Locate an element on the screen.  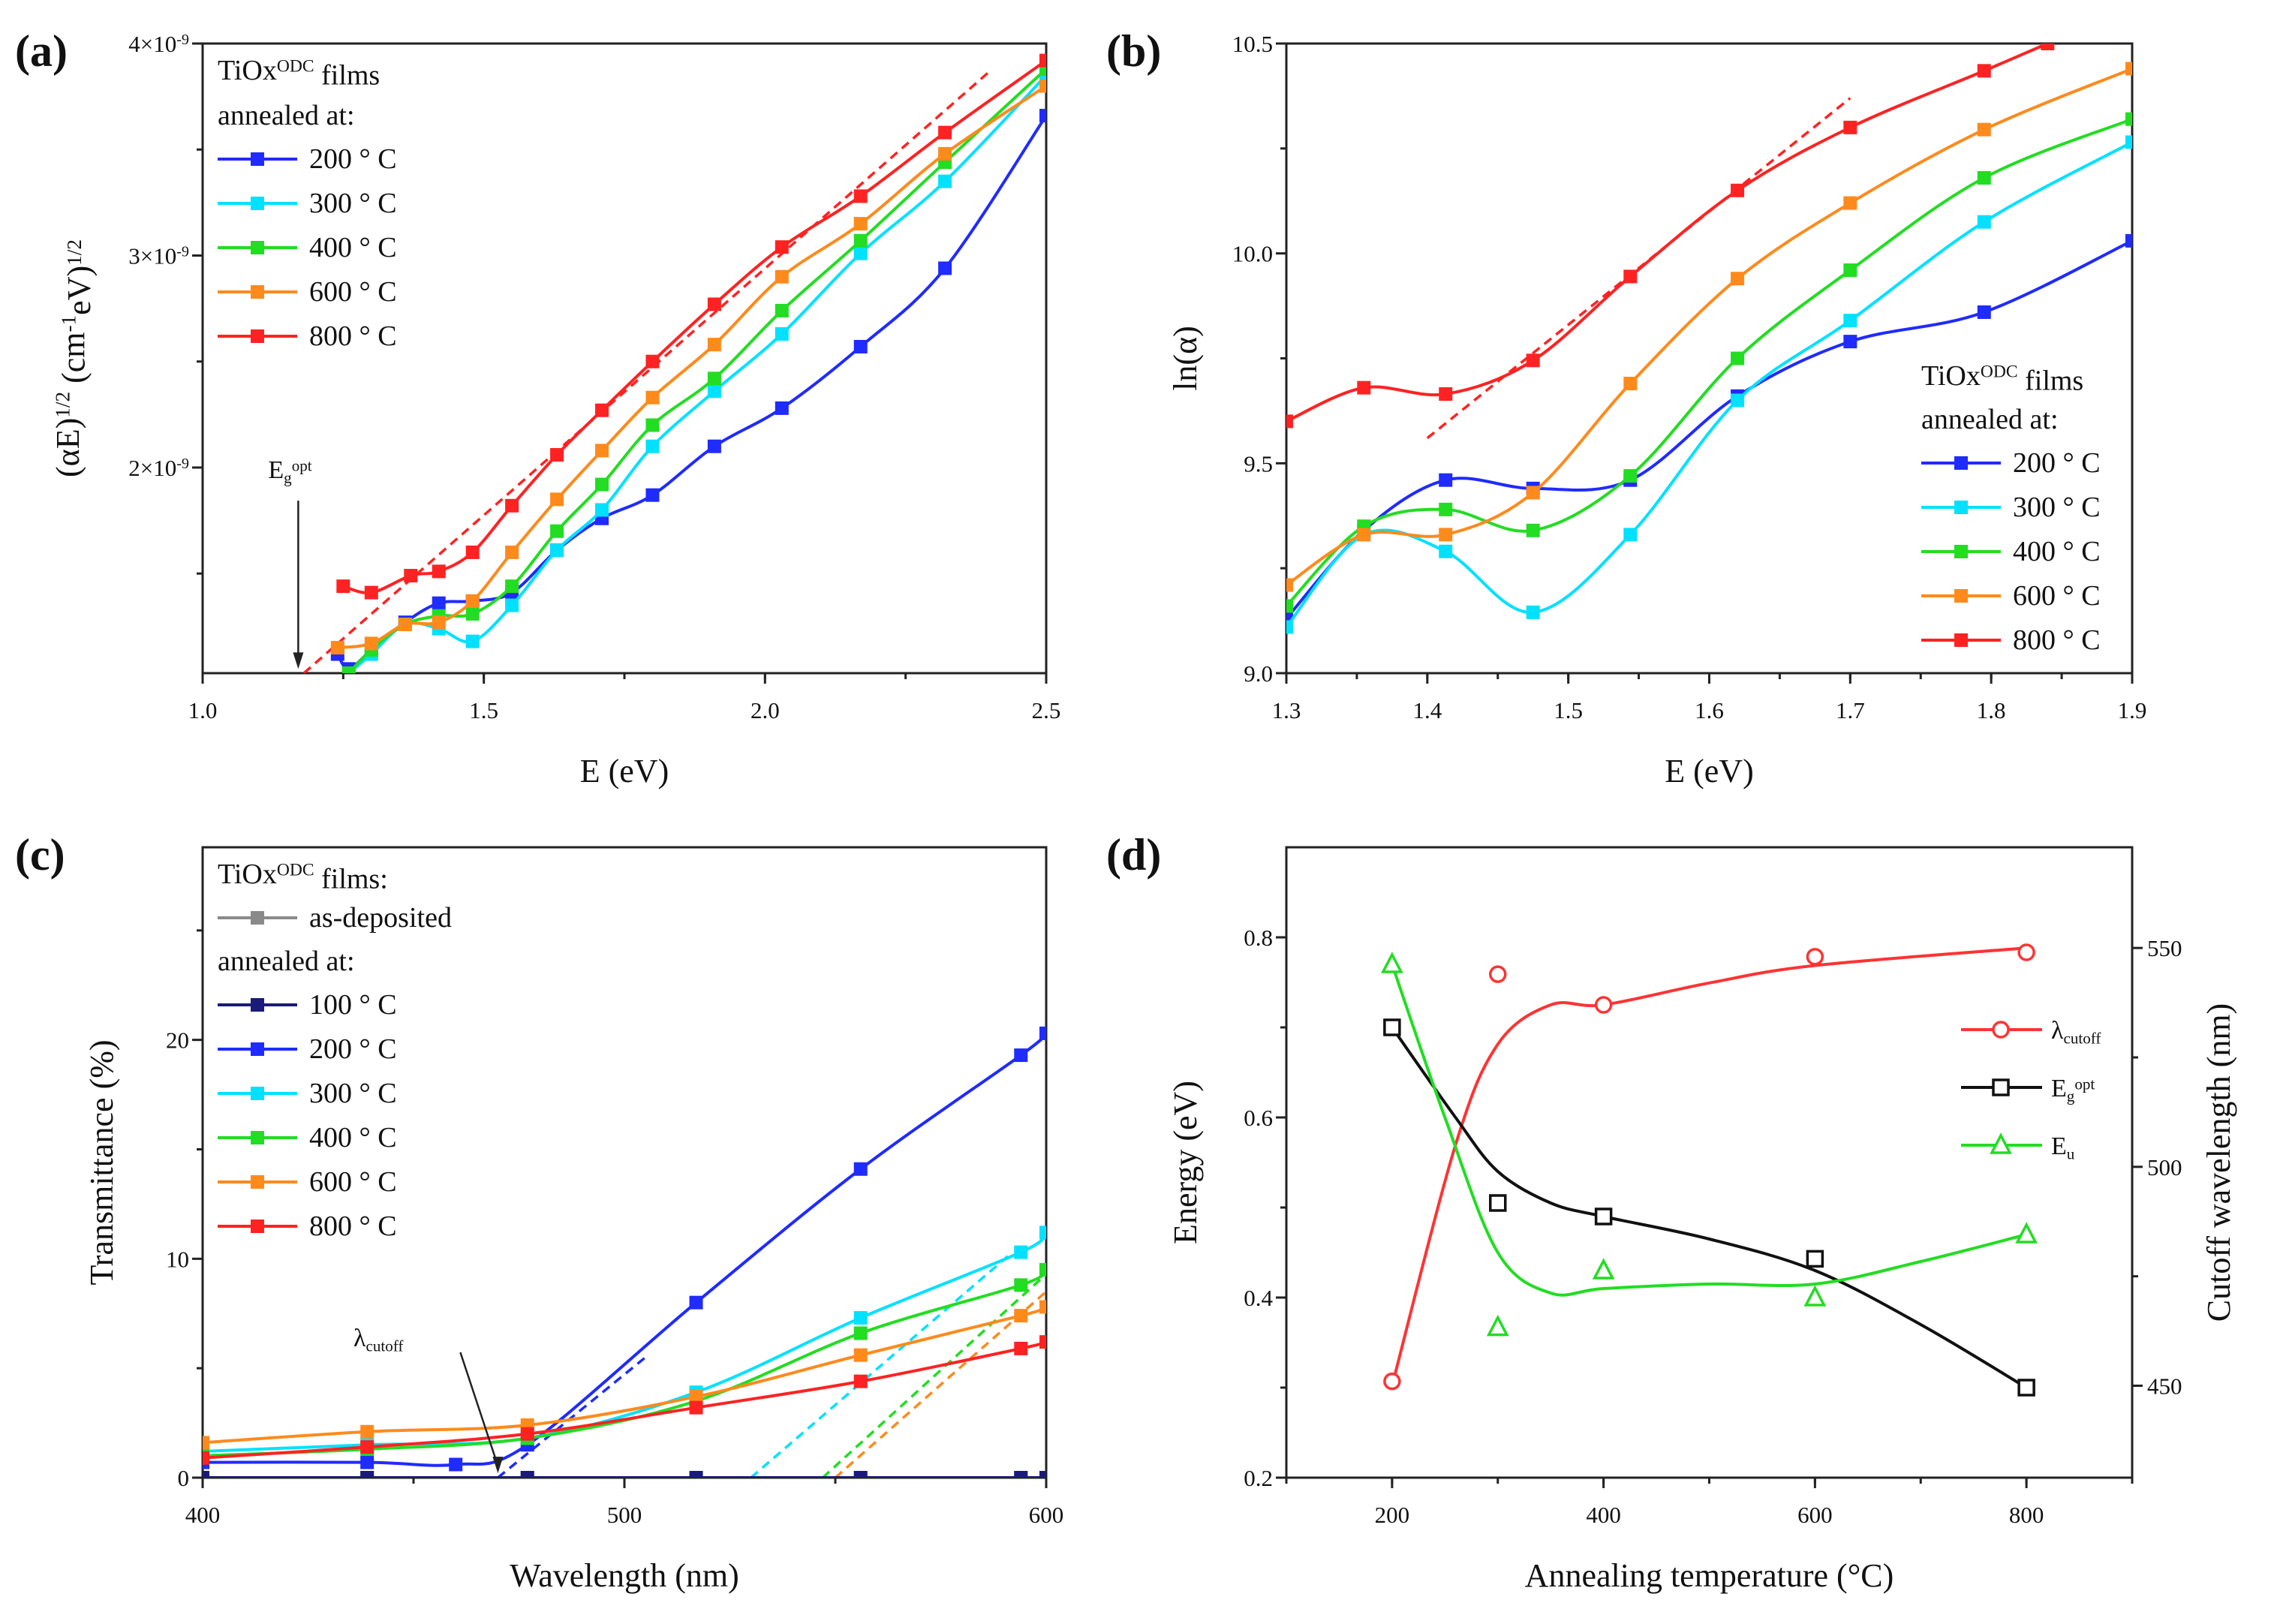
panel-label: (c) is located at coordinates (40, 855).